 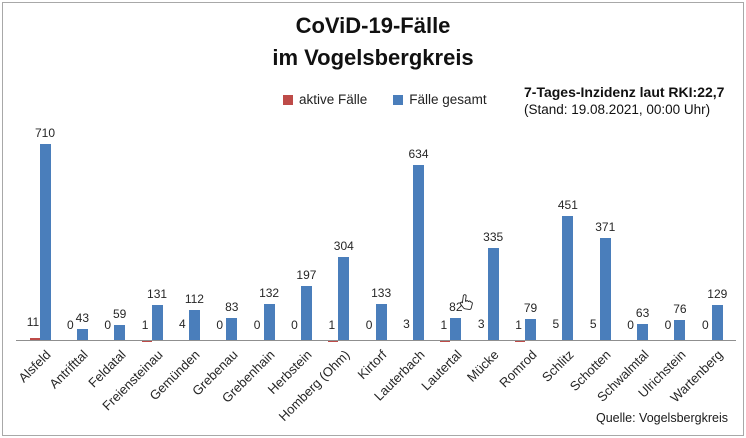 I want to click on total-value-label: 83, so click(x=232, y=306).